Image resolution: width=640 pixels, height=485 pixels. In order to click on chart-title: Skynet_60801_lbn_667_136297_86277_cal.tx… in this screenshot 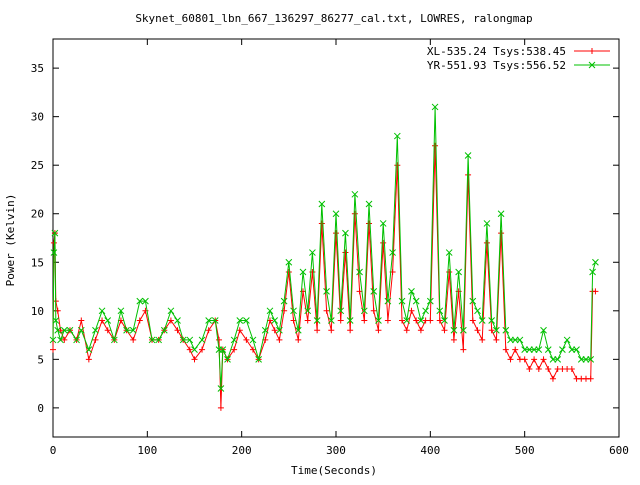, I will do `click(333, 18)`.